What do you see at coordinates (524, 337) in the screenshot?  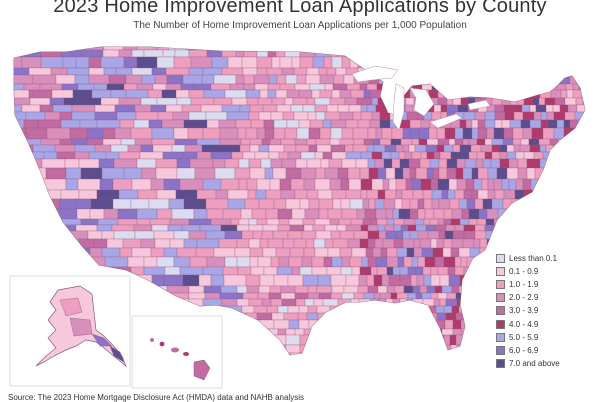 I see `legend-label: 5.0 - 5.9` at bounding box center [524, 337].